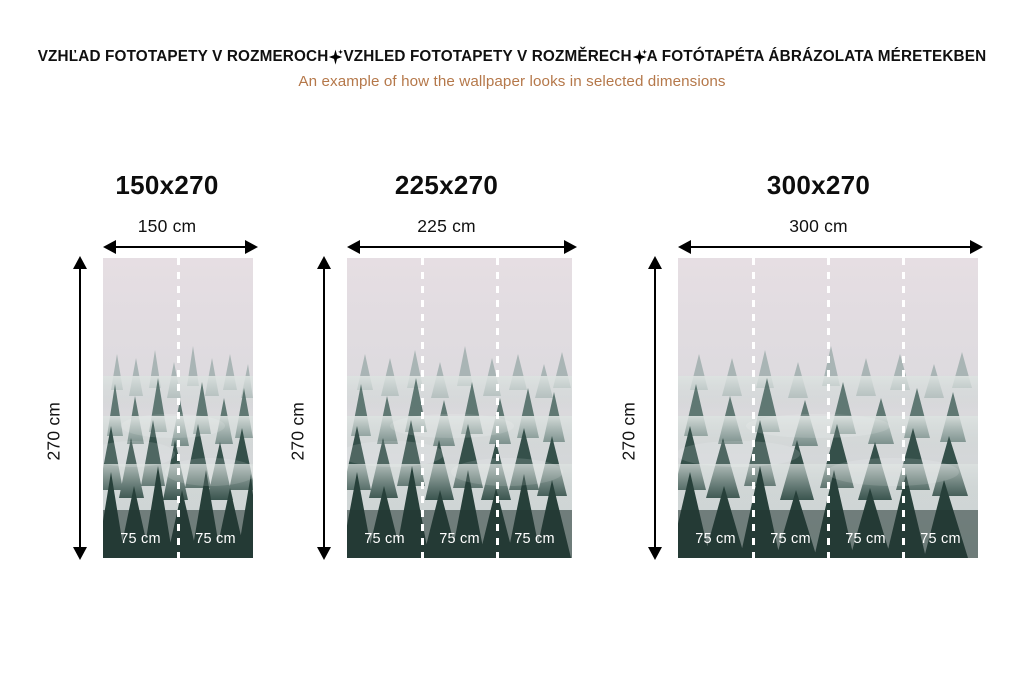 The image size is (1024, 680). I want to click on title-segment-sk: VZHĽAD FOTOTAPETY V ROZMEROCH, so click(183, 56).